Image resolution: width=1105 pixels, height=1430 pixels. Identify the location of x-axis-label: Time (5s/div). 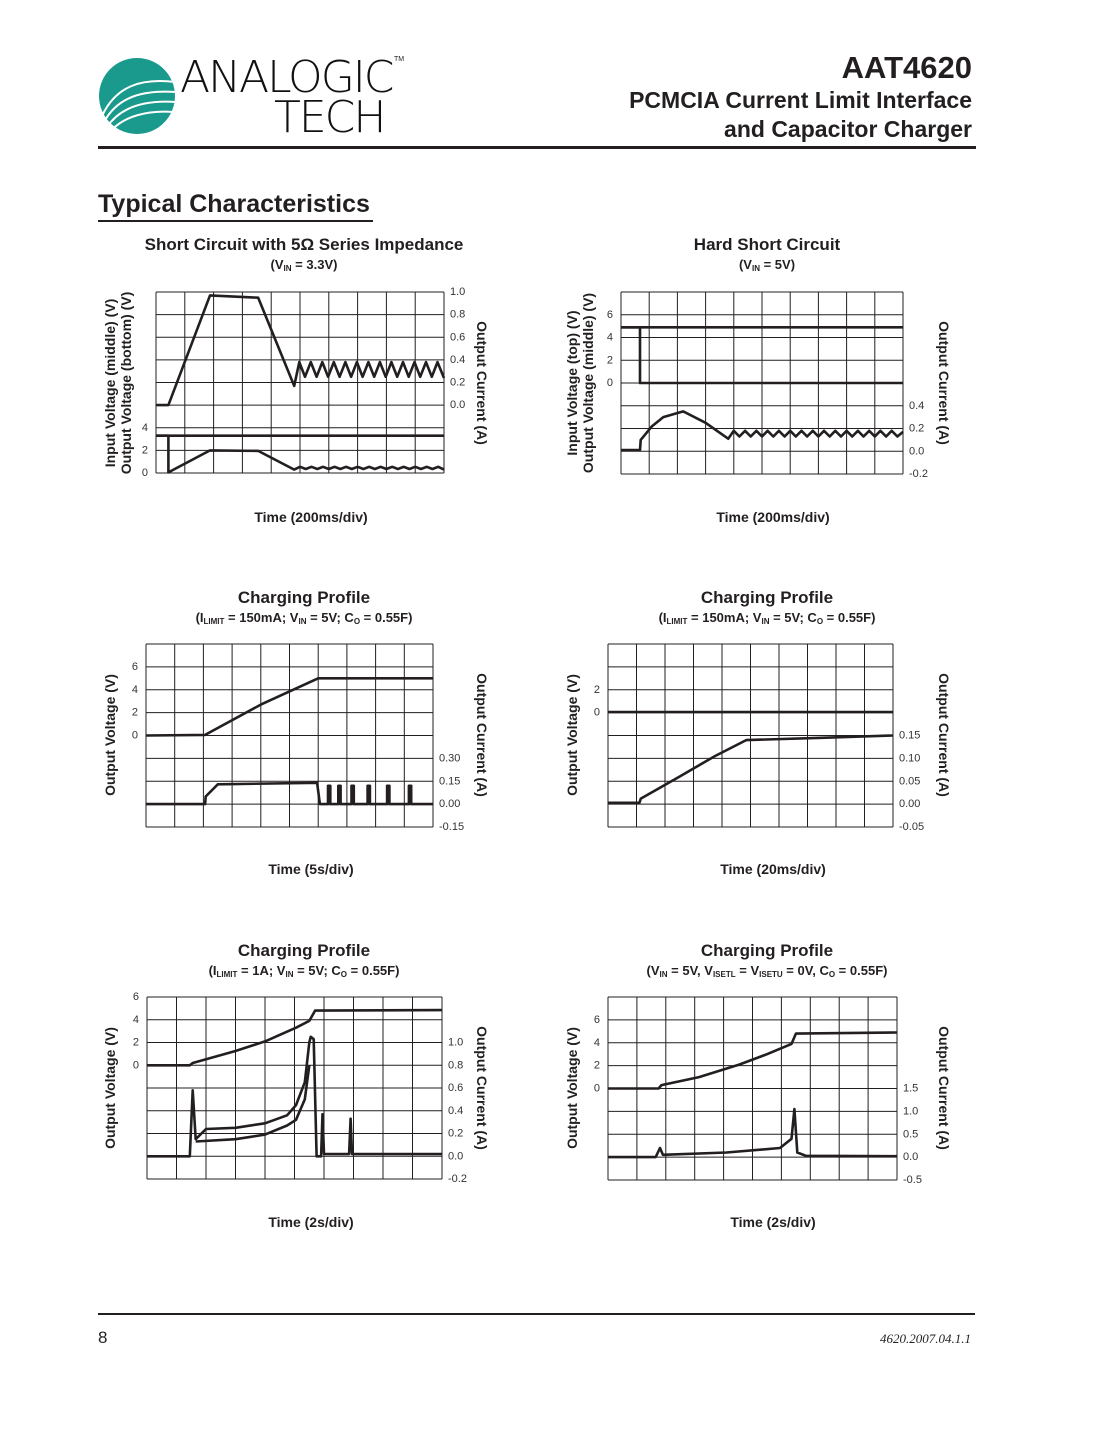
(311, 869).